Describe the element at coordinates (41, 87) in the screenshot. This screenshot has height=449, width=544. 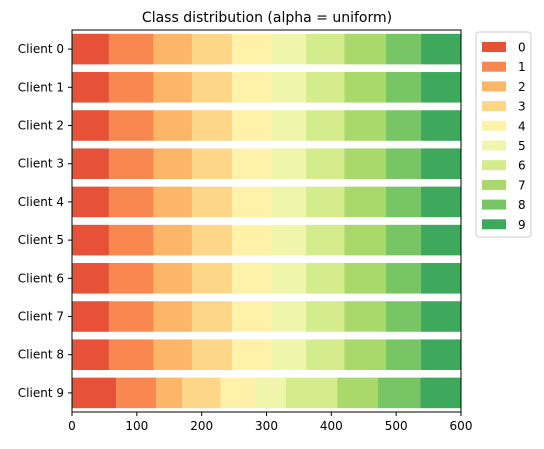
I see `y-tick-label: Client 1` at that location.